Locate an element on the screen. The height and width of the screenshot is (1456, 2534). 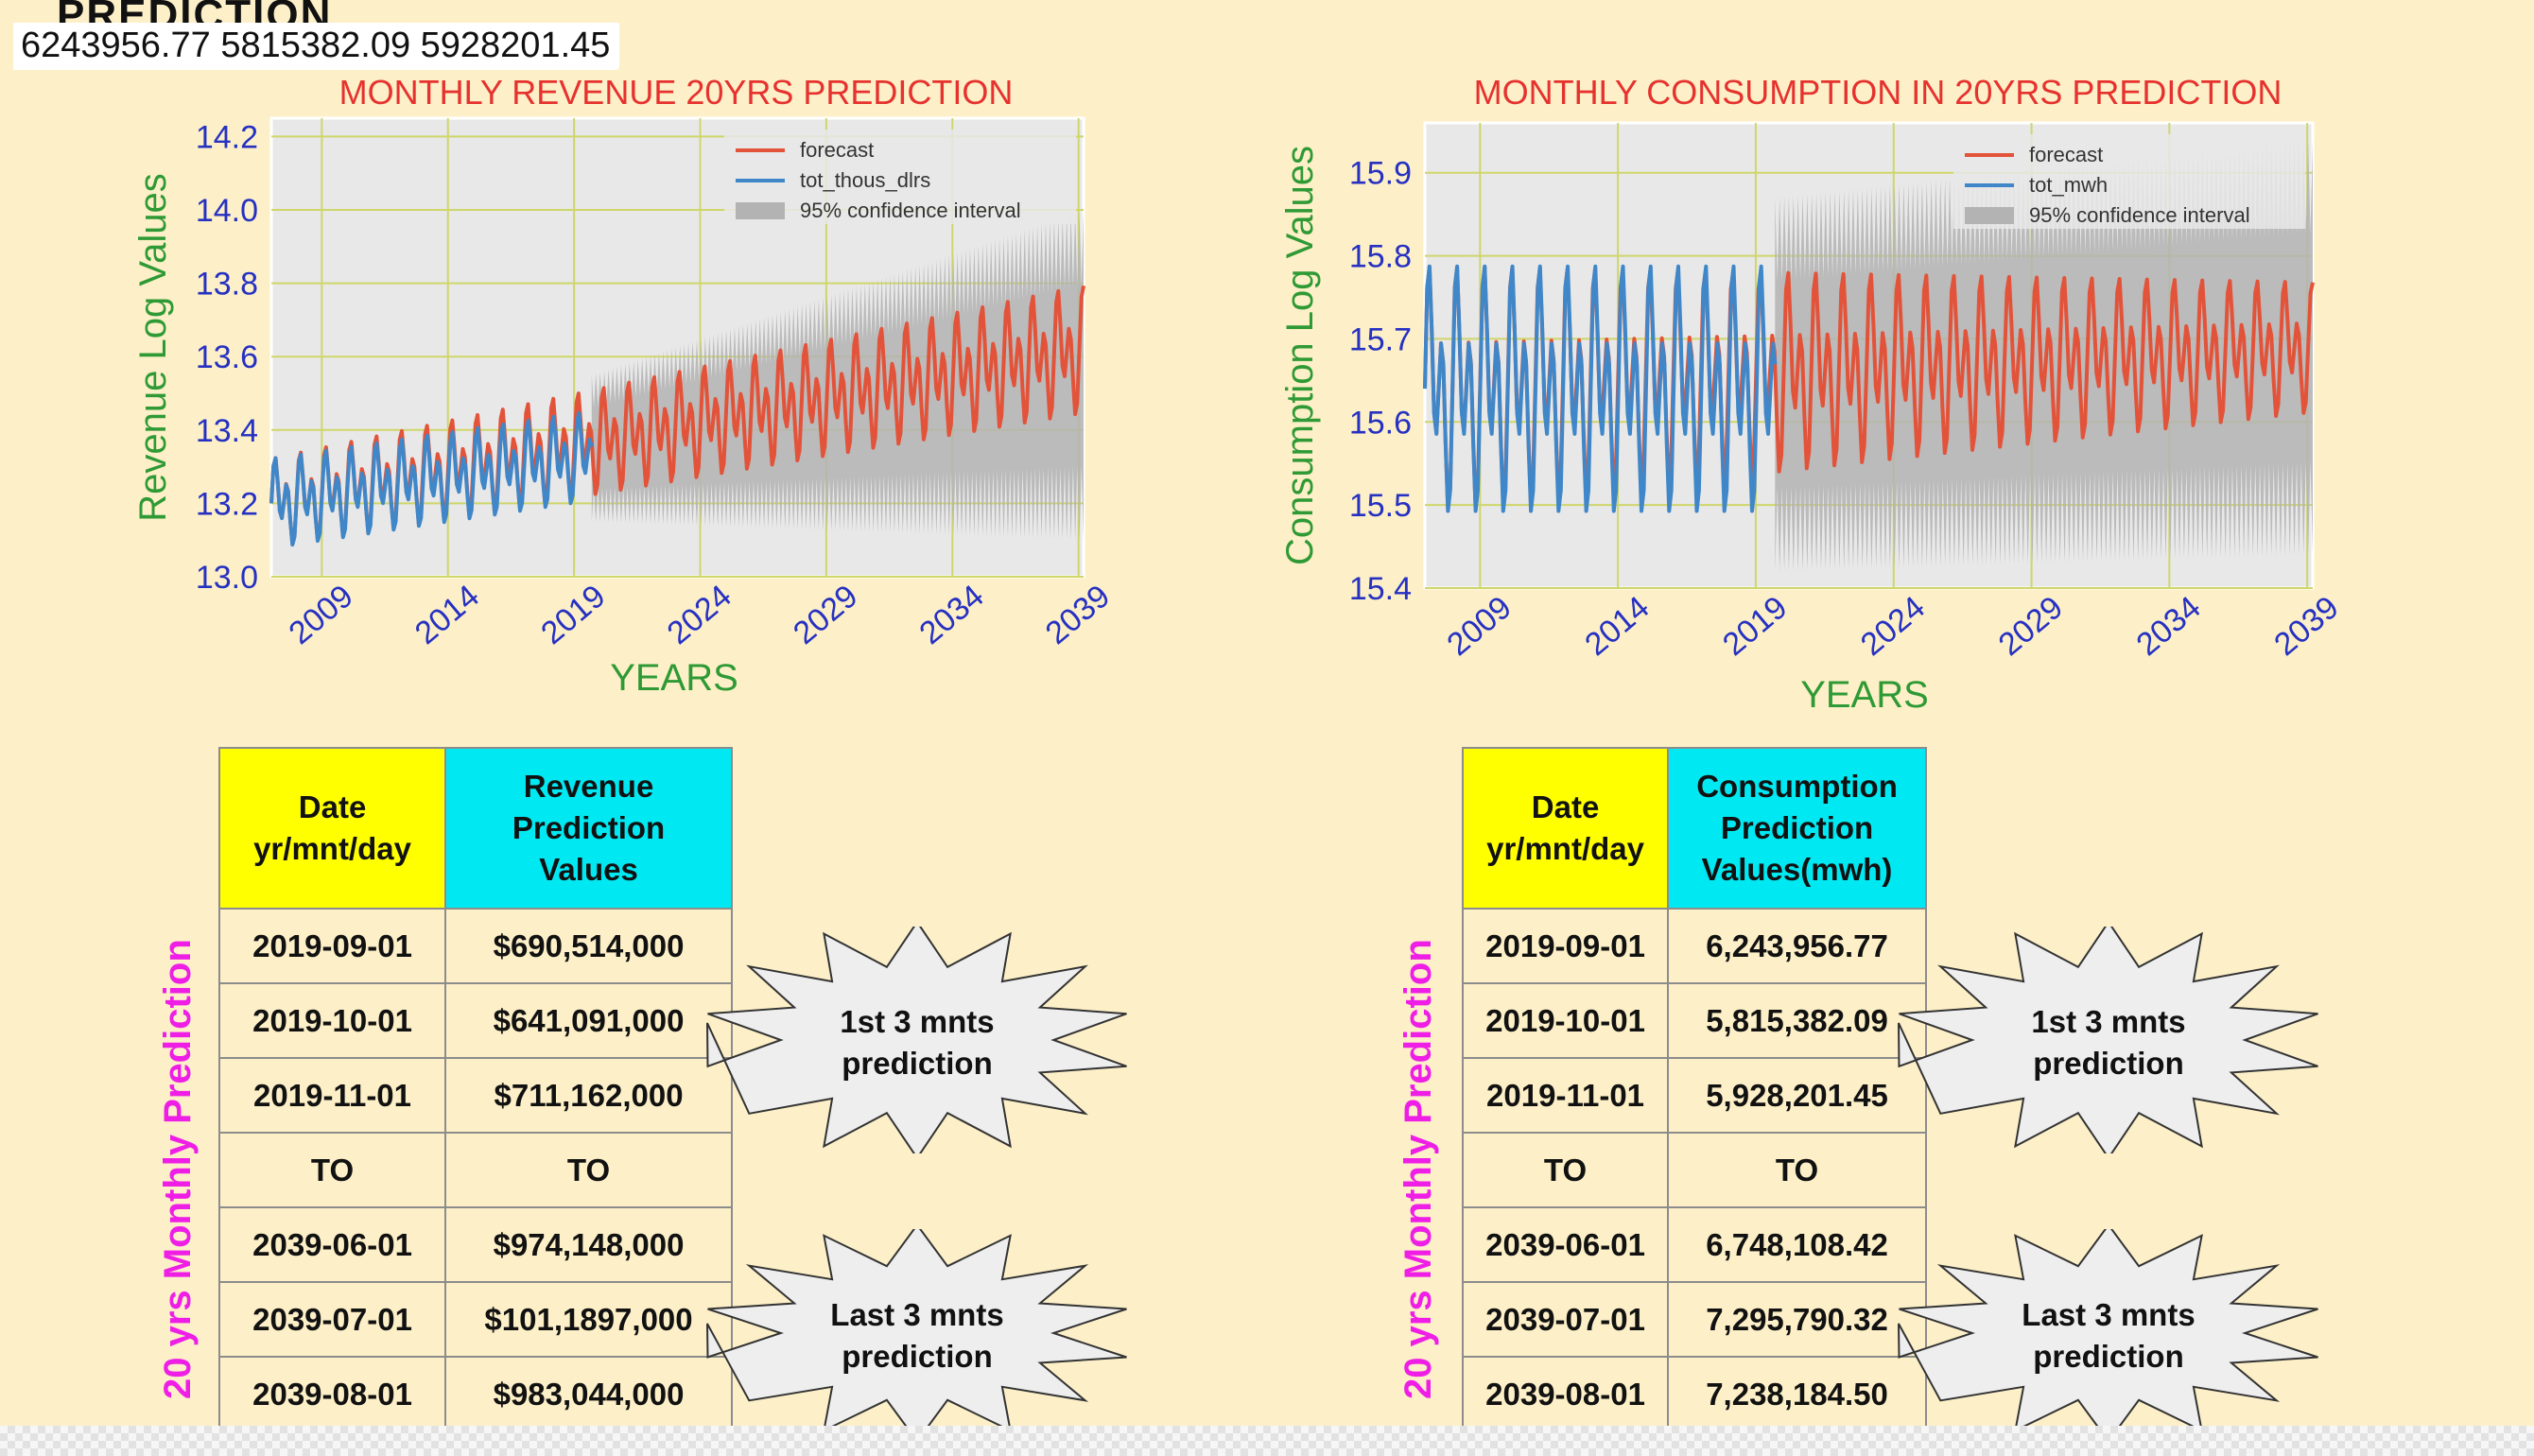
legend-label: 95% confidence interval is located at coordinates (910, 210).